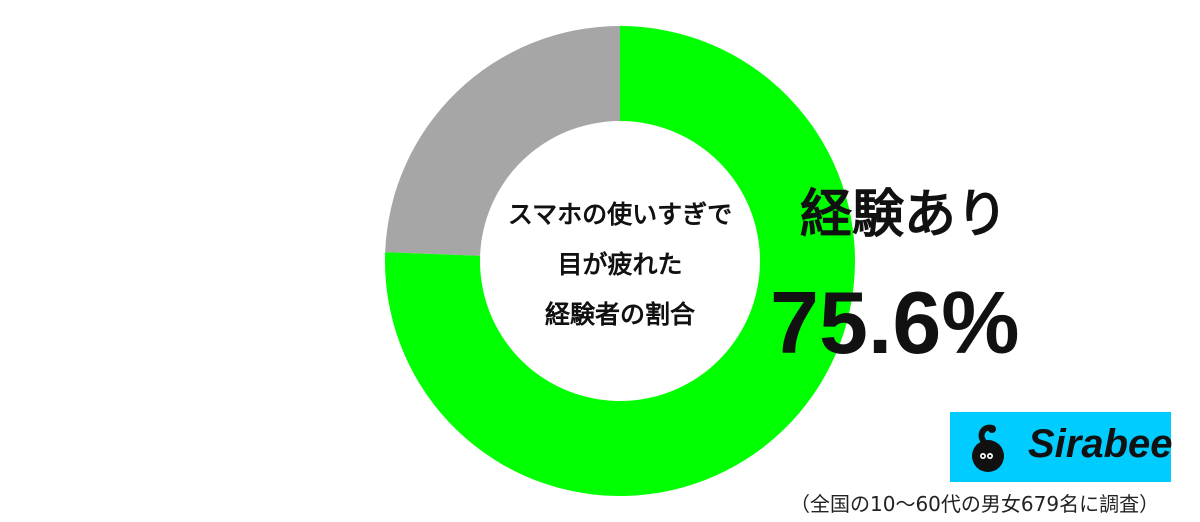 This screenshot has height=522, width=1200. I want to click on center-title-line: 目が疲れた, so click(620, 264).